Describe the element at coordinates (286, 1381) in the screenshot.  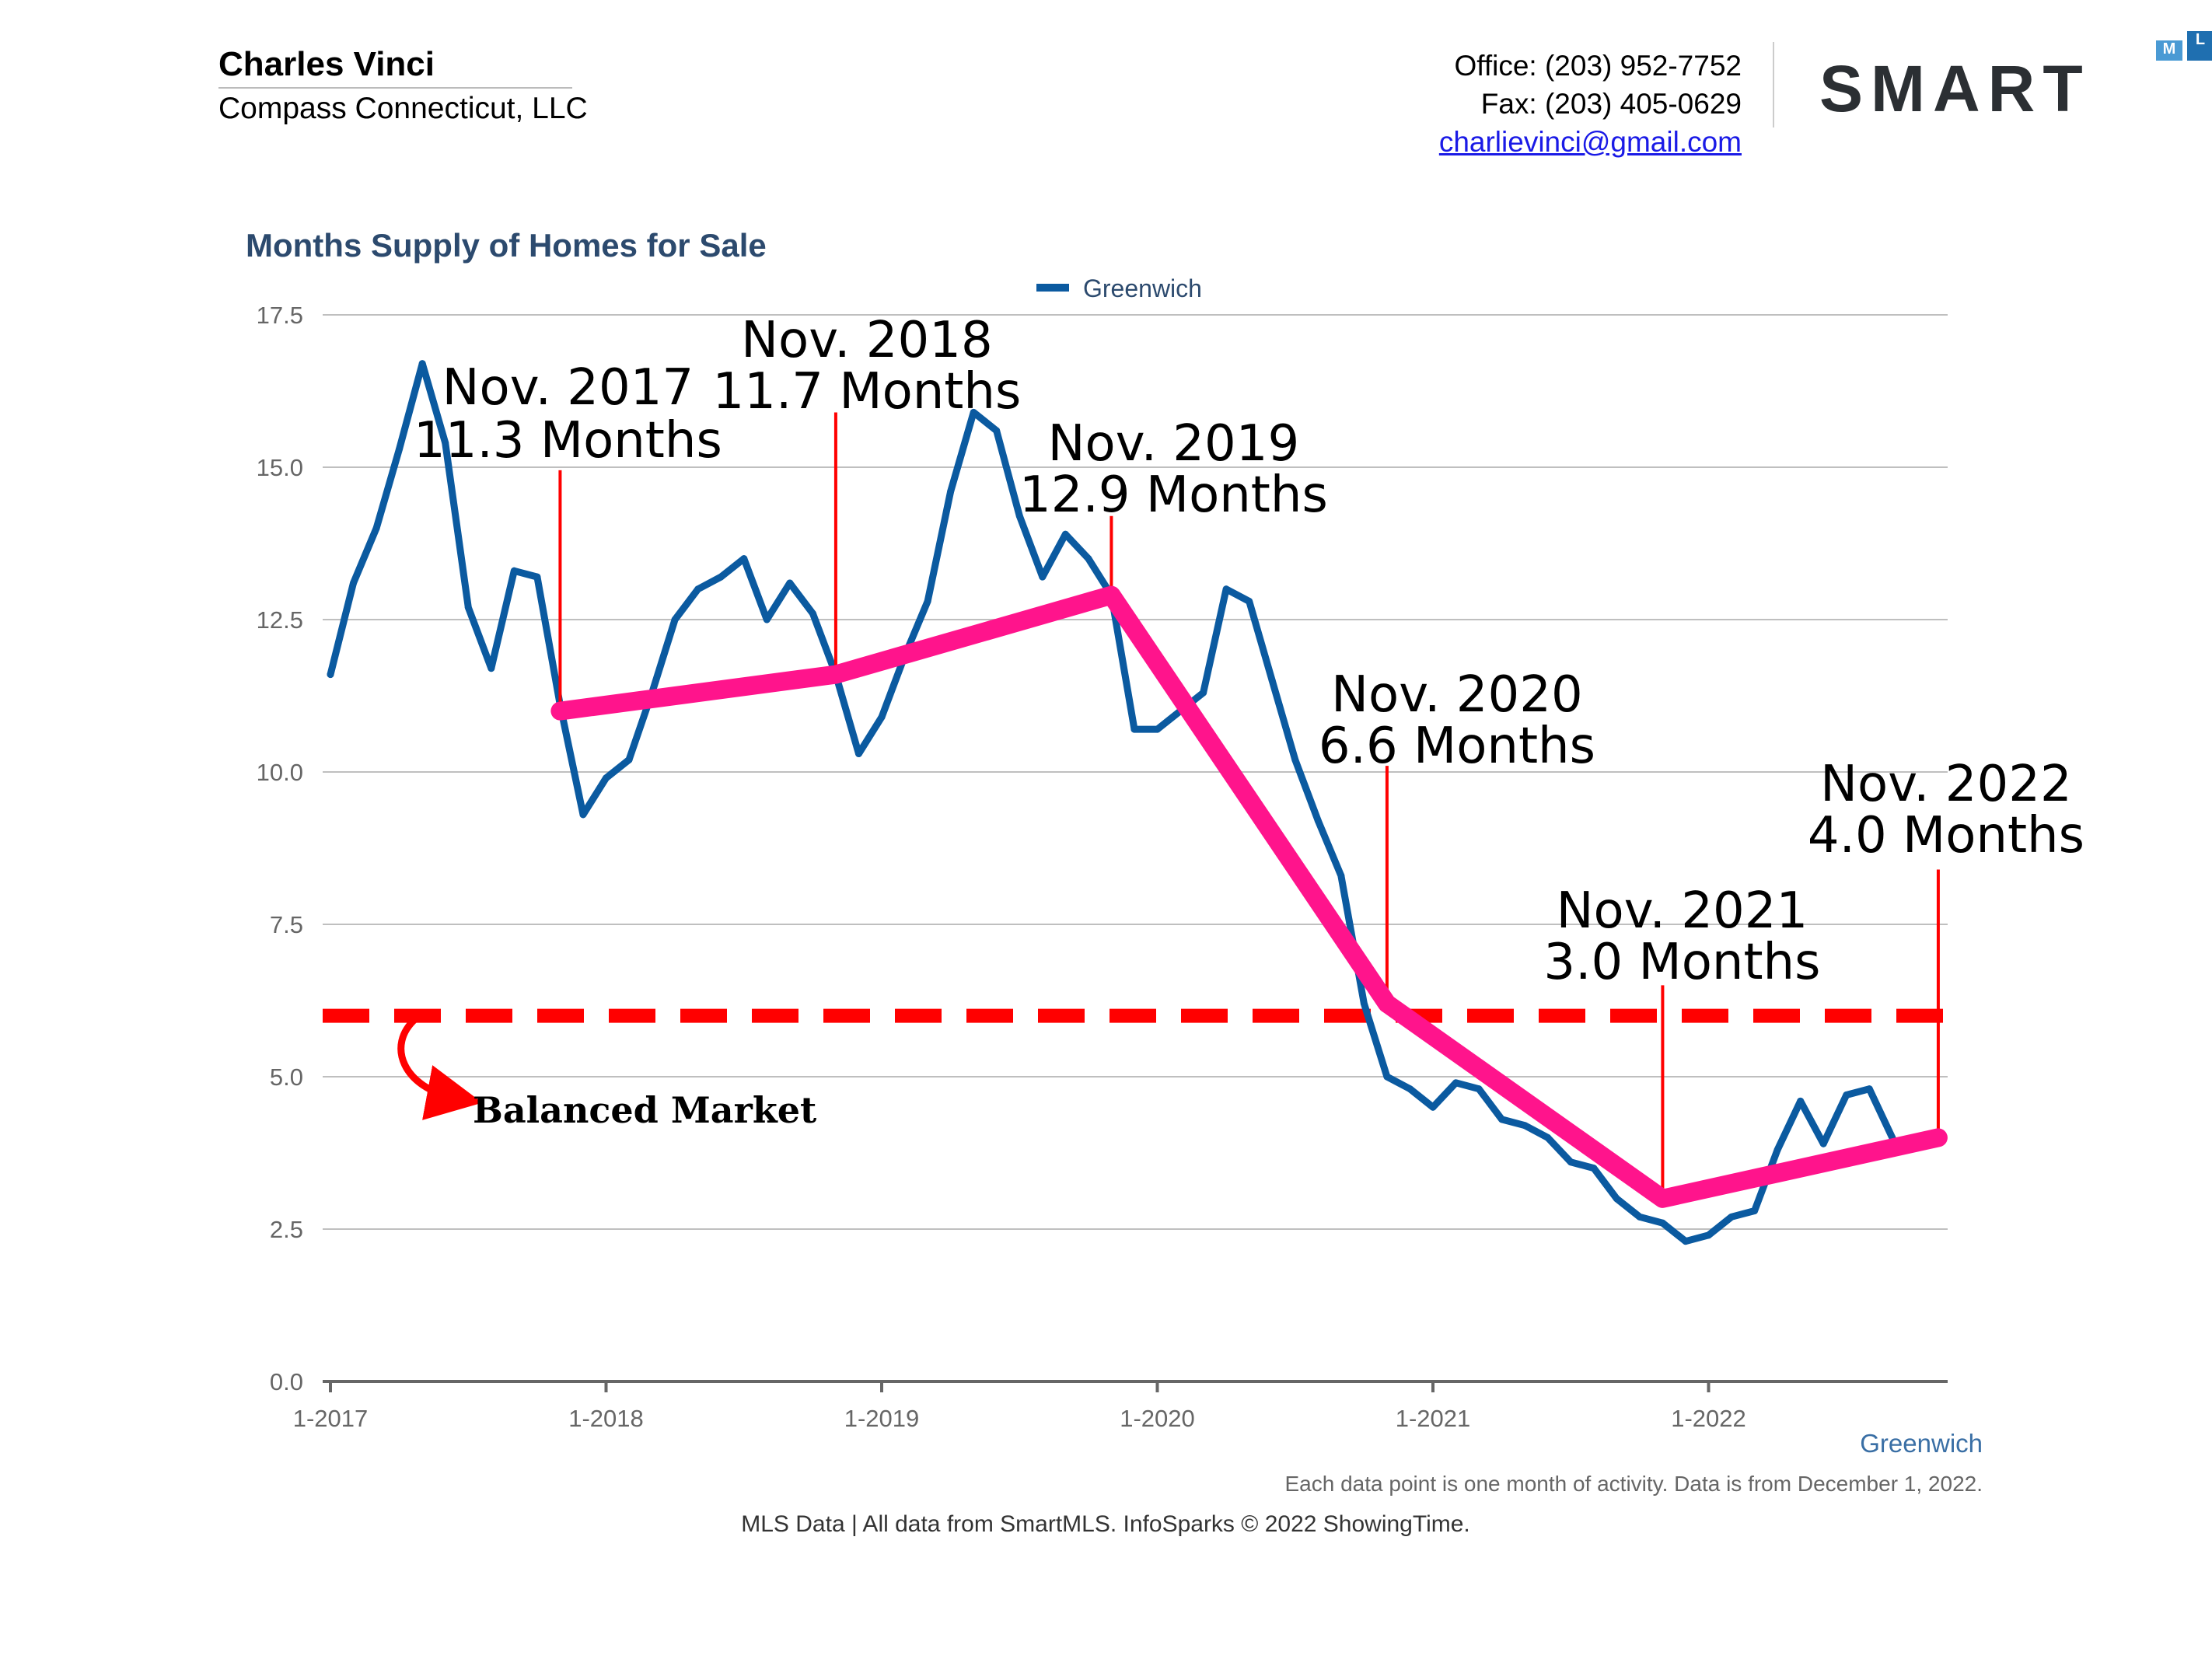
I see `y-tick-label: 0.0` at that location.